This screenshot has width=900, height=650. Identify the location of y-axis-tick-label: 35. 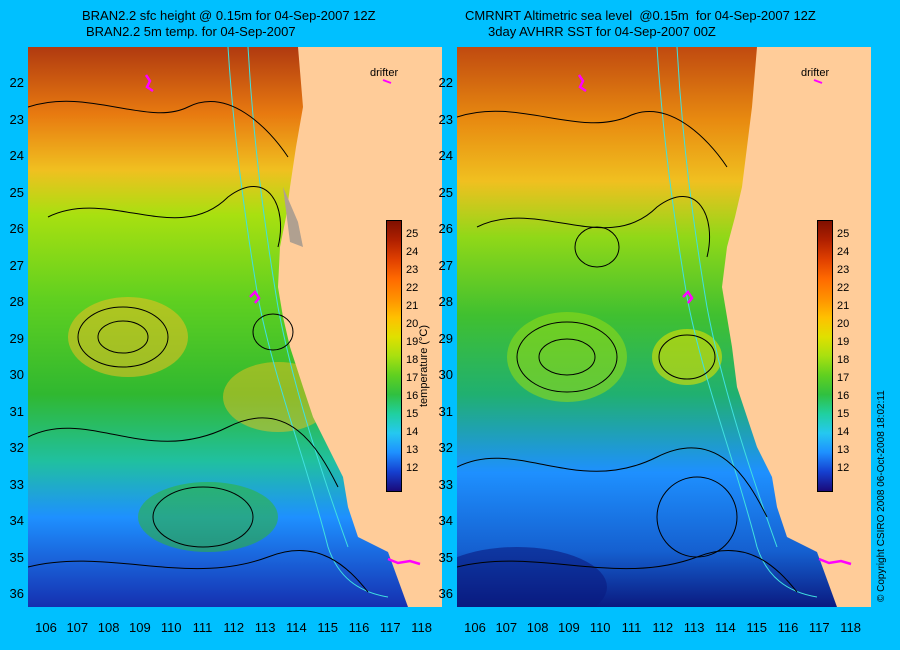
(445, 557).